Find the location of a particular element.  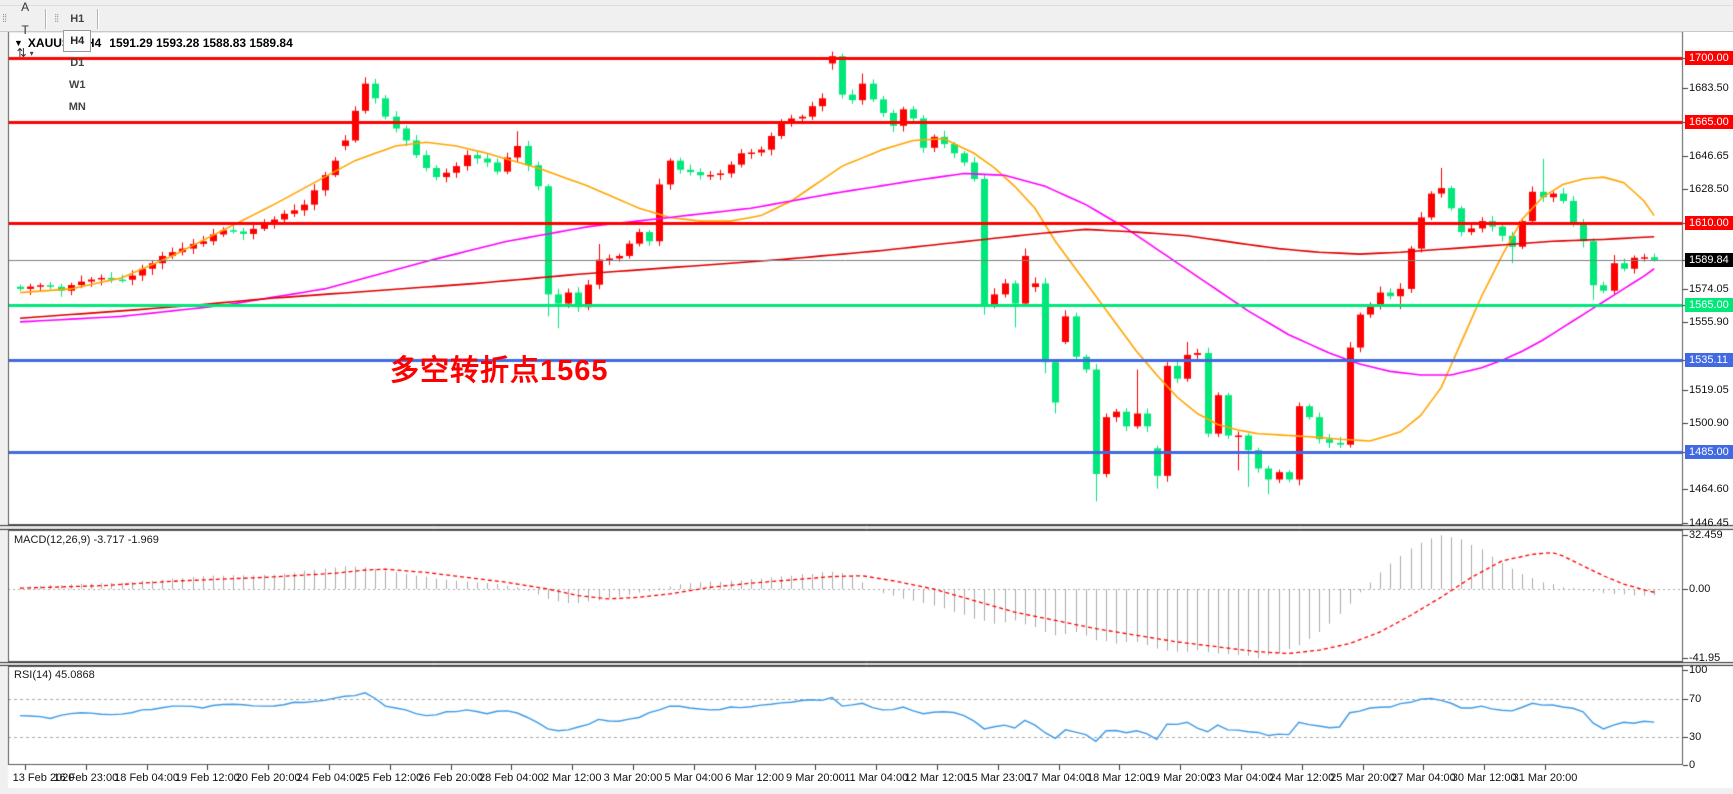

time-axis-label: 25 Feb 12:00 is located at coordinates (390, 778).